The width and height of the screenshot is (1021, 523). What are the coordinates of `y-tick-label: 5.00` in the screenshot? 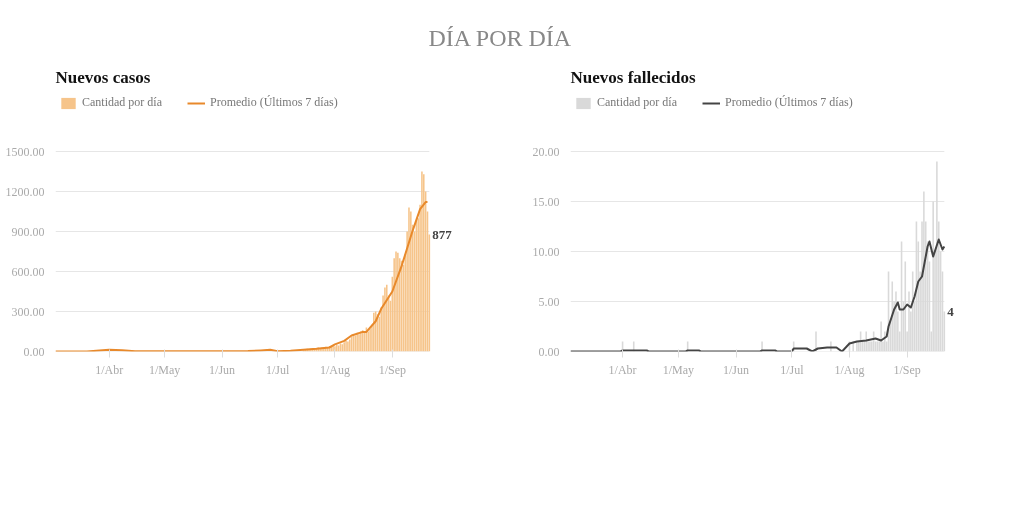 It's located at (549, 301).